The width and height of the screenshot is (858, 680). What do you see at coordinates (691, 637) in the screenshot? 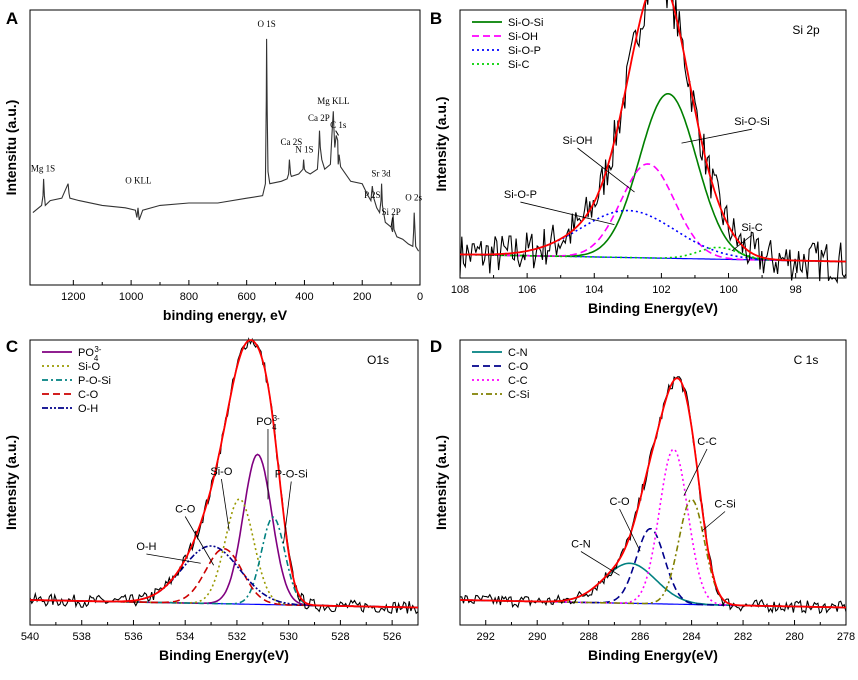
I see `x-tick-label: 284` at bounding box center [691, 637].